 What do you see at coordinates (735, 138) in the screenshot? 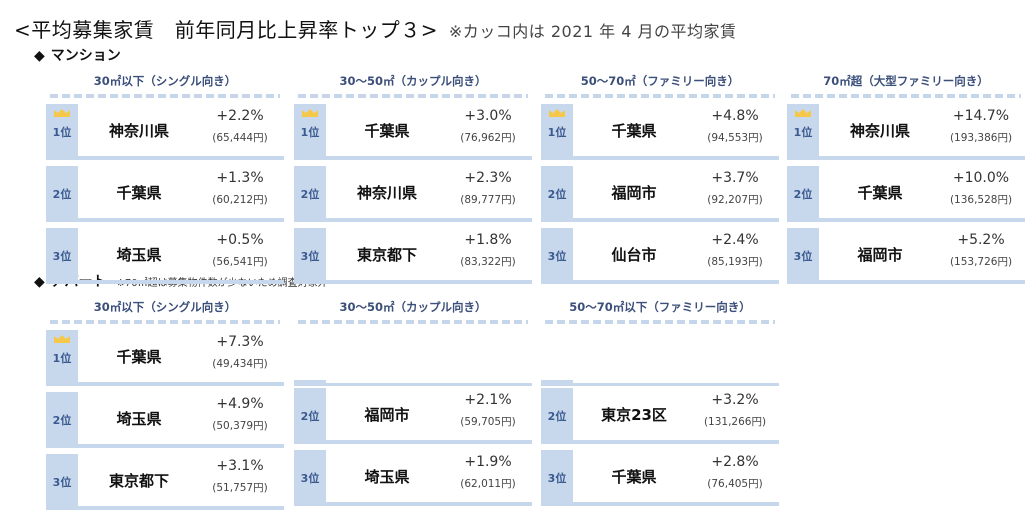
I see `average-rent: (94,553円)` at bounding box center [735, 138].